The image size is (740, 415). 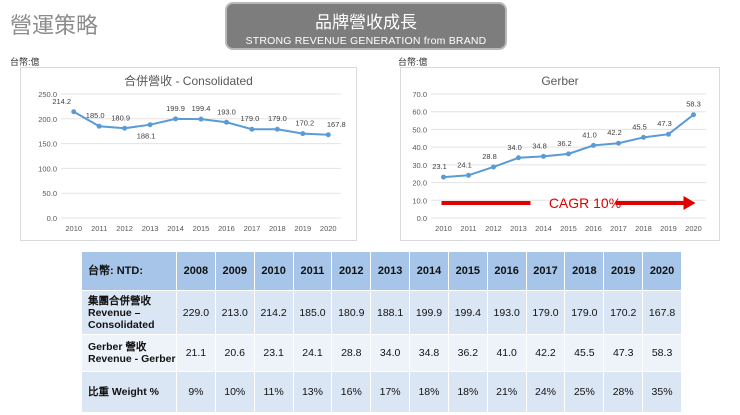 I want to click on year-header: 2011, so click(x=313, y=271).